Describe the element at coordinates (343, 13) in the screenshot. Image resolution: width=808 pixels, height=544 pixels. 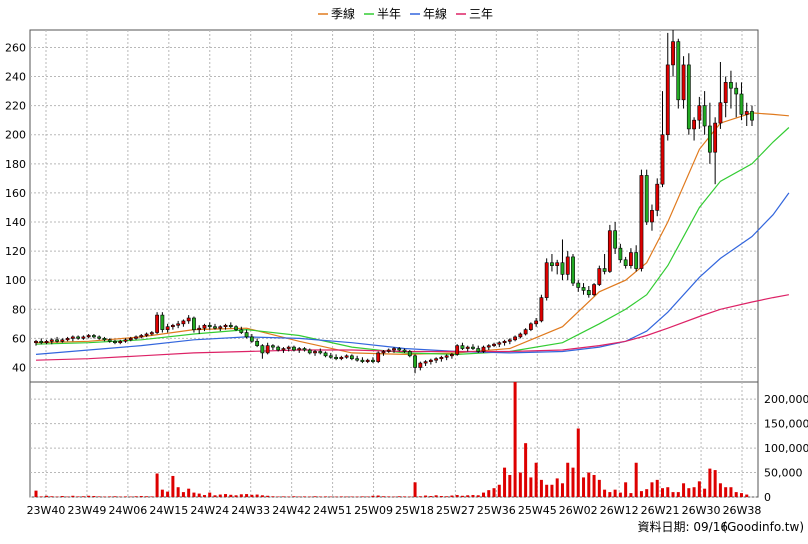
I see `legend-label: 季線` at that location.